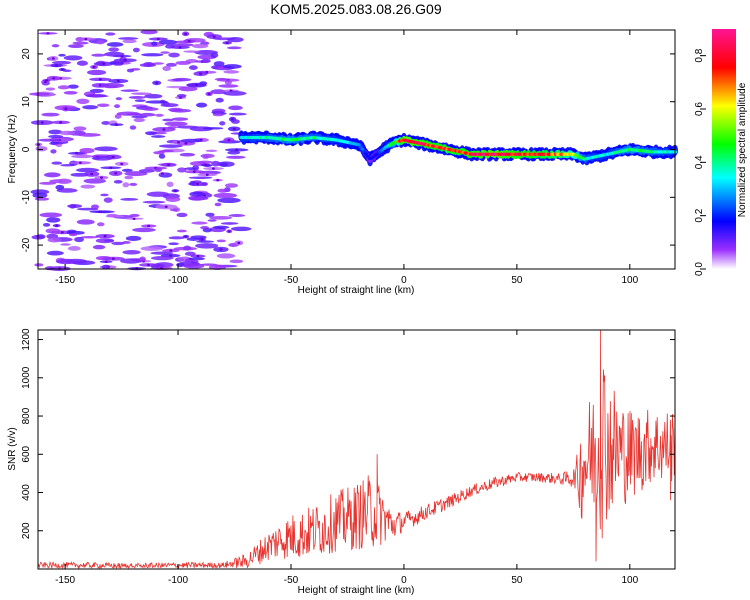 This screenshot has width=750, height=600. Describe the element at coordinates (367, 156) in the screenshot. I see `ridge-core` at that location.